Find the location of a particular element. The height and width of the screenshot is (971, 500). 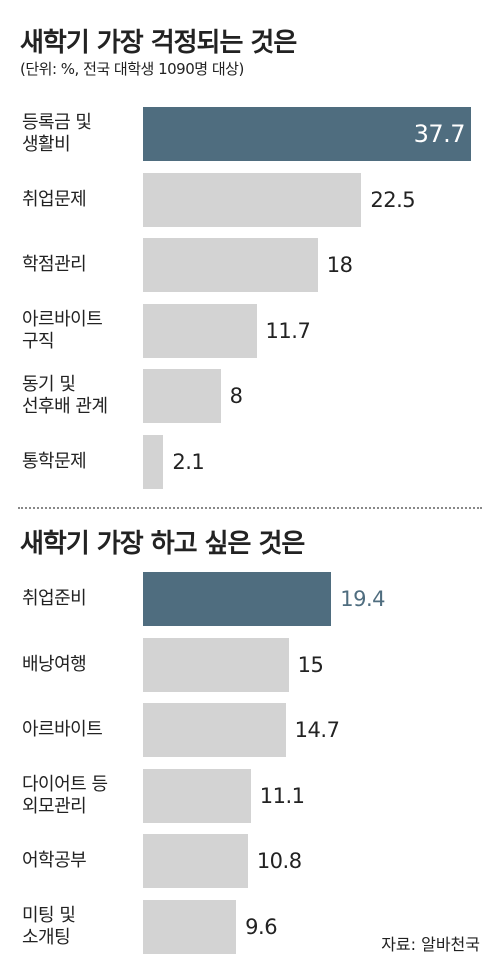

category-label: 취업준비 is located at coordinates (54, 598).